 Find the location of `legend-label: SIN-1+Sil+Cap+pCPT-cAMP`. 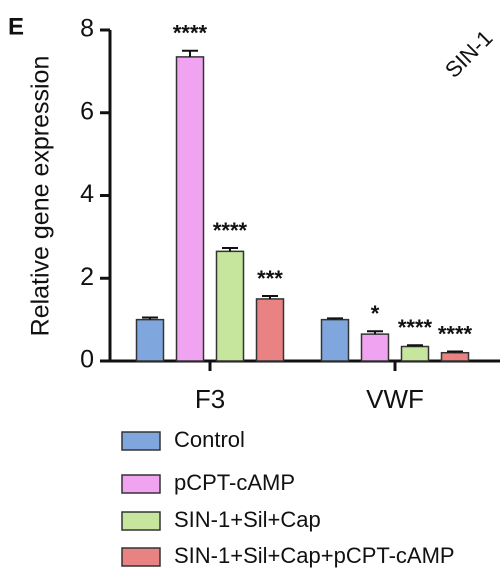

legend-label: SIN-1+Sil+Cap+pCPT-cAMP is located at coordinates (314, 555).